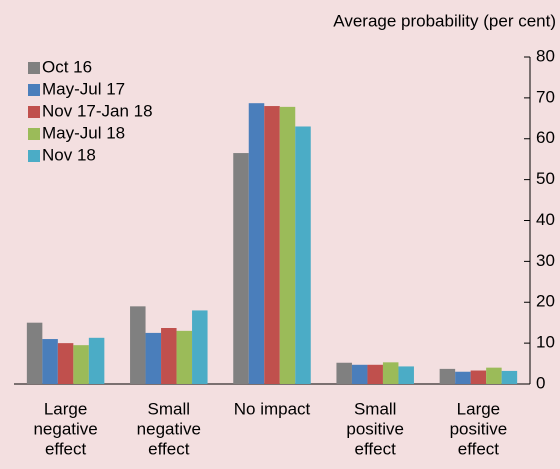  What do you see at coordinates (545, 178) in the screenshot?
I see `y-tick-label: 50` at bounding box center [545, 178].